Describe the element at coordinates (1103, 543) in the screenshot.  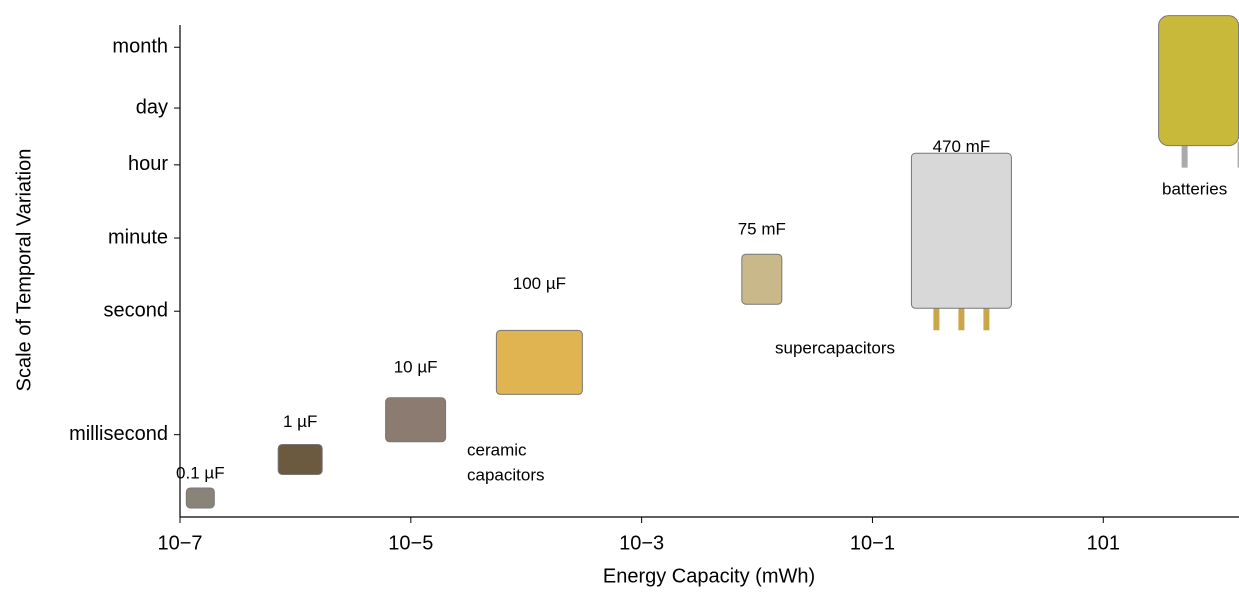
I see `x-tick-label: 101` at that location.